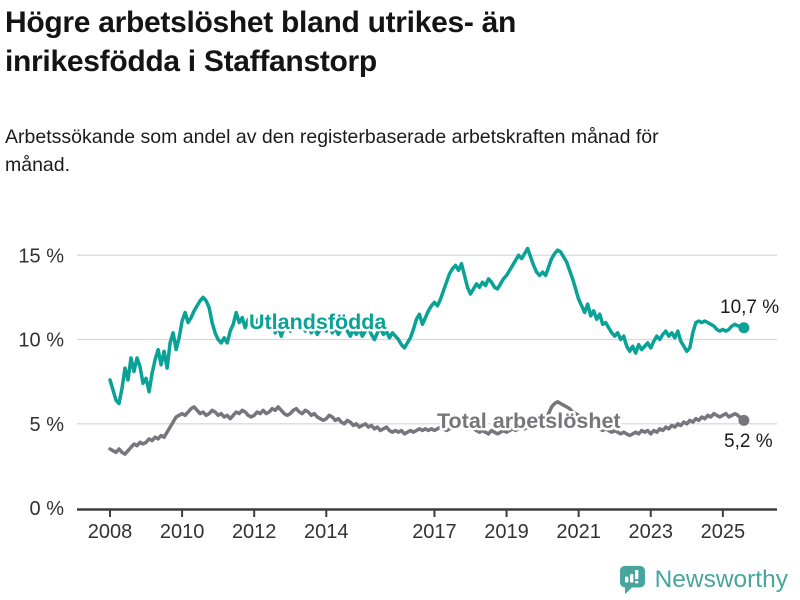 The image size is (800, 600). Describe the element at coordinates (632, 580) in the screenshot. I see `newsworthy-logo-icon` at that location.